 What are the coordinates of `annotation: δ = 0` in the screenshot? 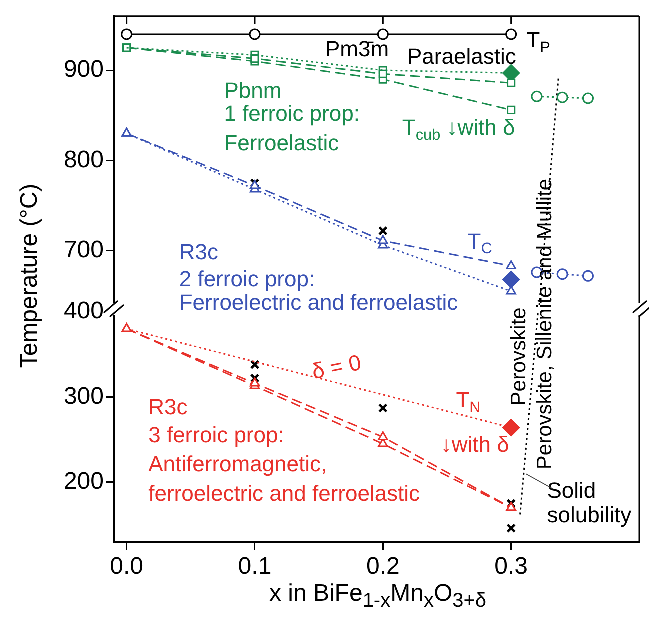 It's located at (337, 367).